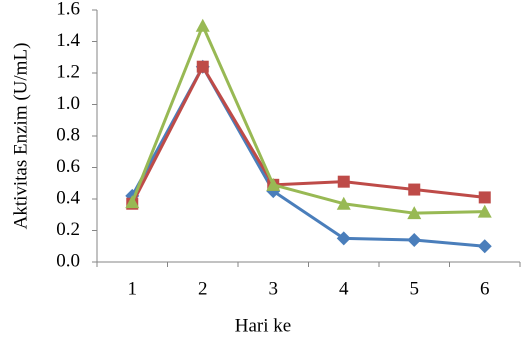 The image size is (522, 346). What do you see at coordinates (68, 103) in the screenshot?
I see `y-tick-label: 1.0` at bounding box center [68, 103].